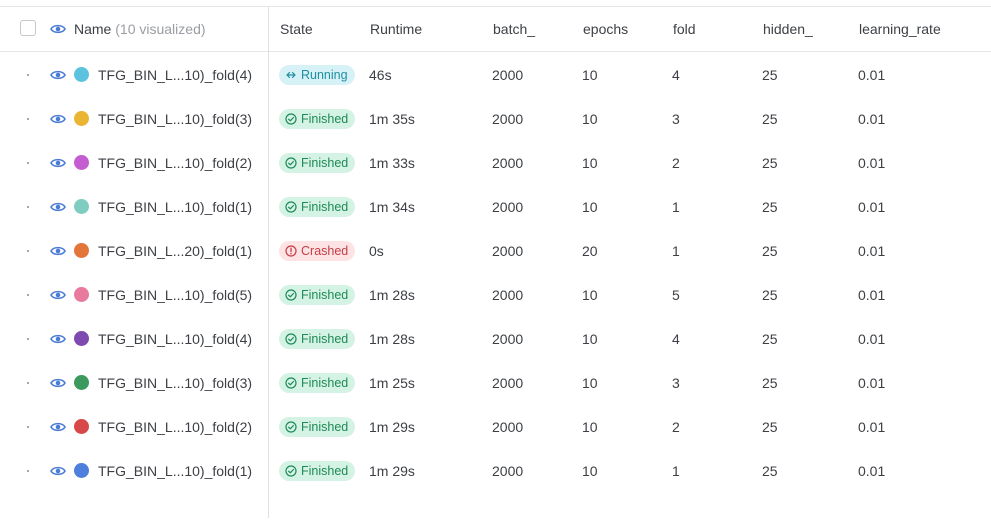  What do you see at coordinates (684, 29) in the screenshot?
I see `column-header-fold: fold` at bounding box center [684, 29].